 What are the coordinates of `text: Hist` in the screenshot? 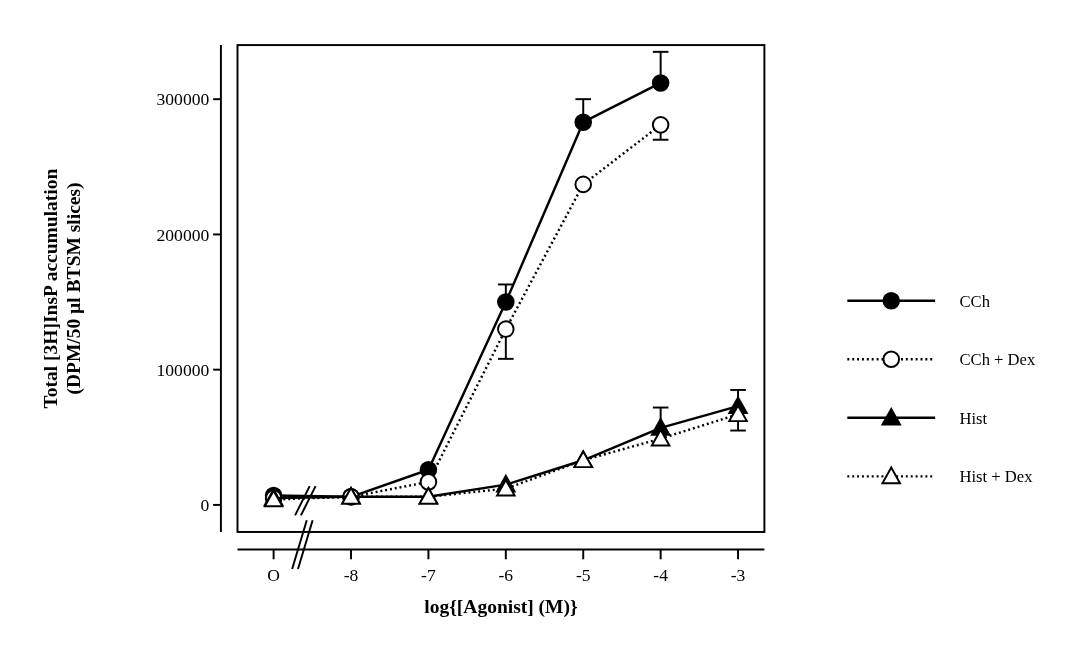 It's located at (973, 418).